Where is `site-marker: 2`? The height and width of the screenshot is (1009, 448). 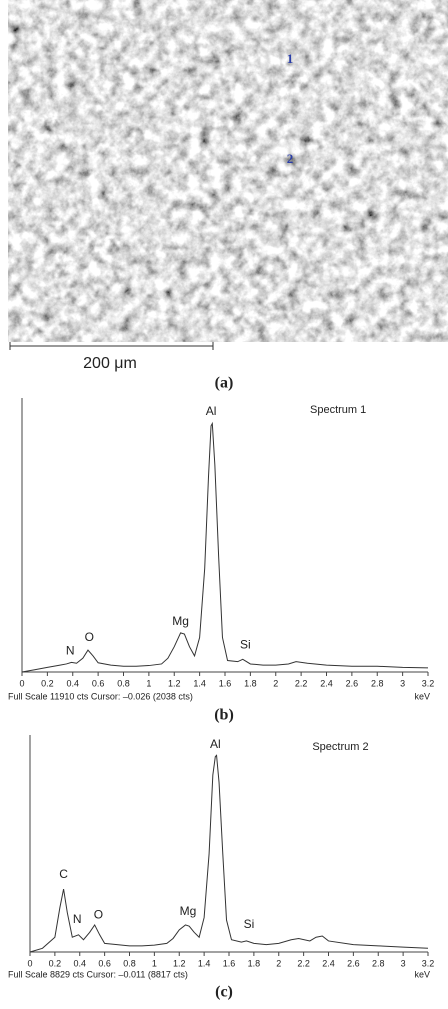 site-marker: 2 is located at coordinates (290, 158).